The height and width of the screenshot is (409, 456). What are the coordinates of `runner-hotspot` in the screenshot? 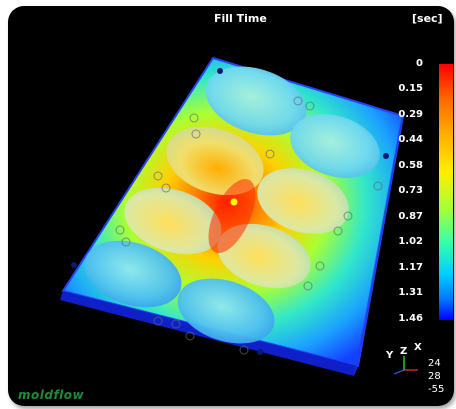 It's located at (232, 216).